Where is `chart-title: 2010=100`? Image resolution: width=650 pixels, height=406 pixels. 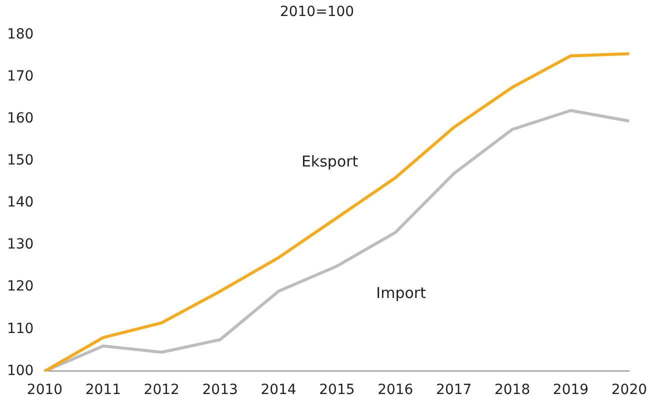 chart-title: 2010=100 is located at coordinates (317, 12).